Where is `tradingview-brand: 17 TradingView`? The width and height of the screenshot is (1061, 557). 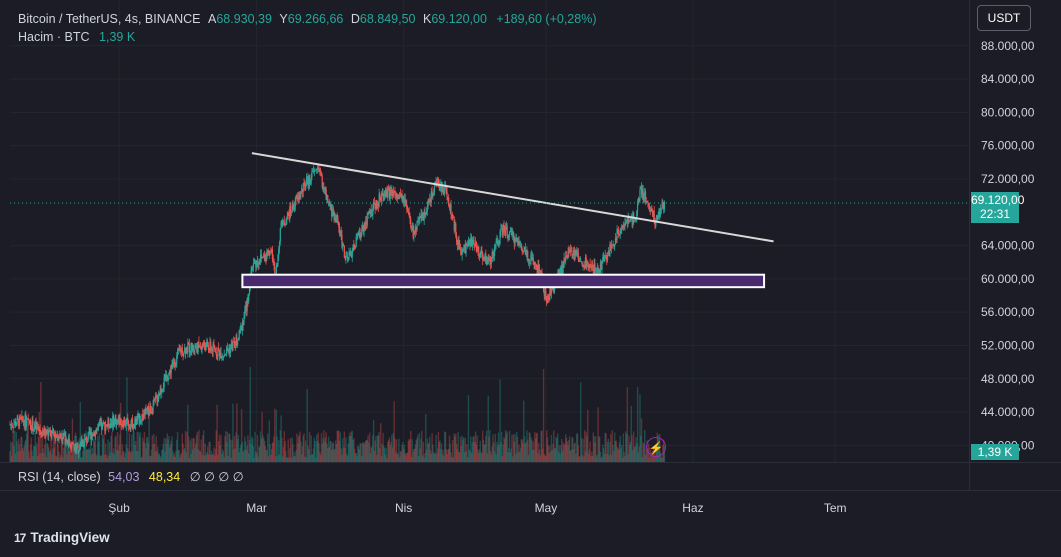 tradingview-brand: 17 TradingView is located at coordinates (62, 537).